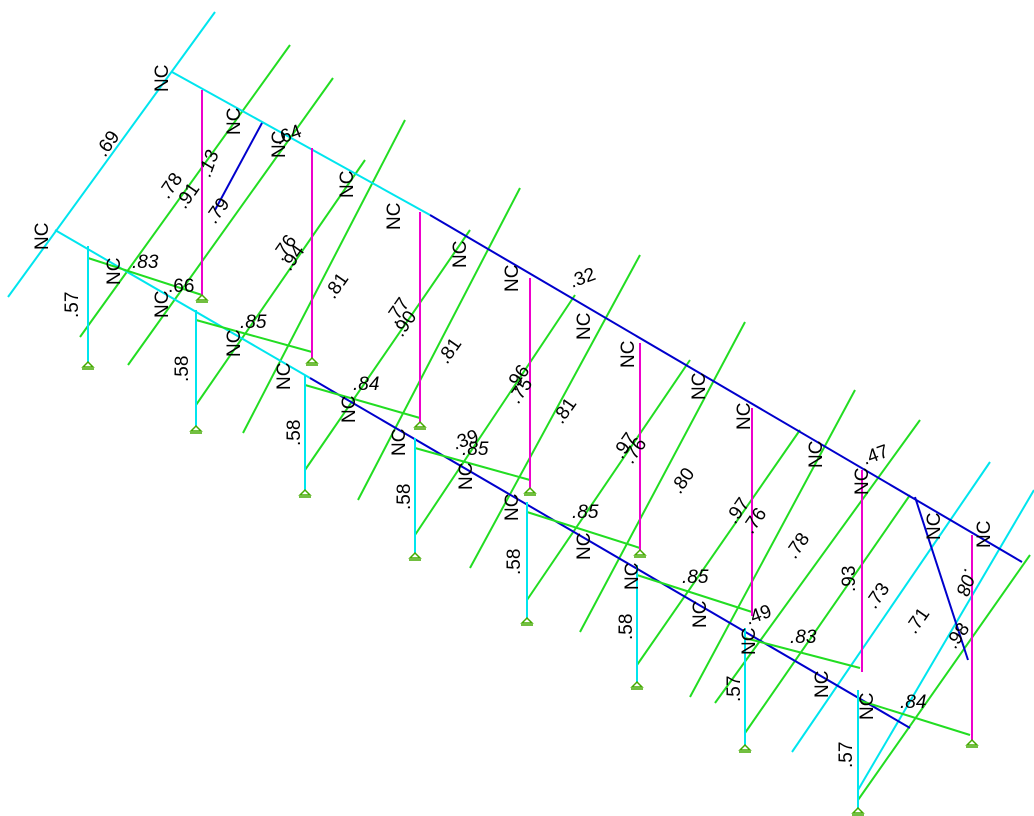 The height and width of the screenshot is (816, 1034). I want to click on ratio-label: .49, so click(759, 615).